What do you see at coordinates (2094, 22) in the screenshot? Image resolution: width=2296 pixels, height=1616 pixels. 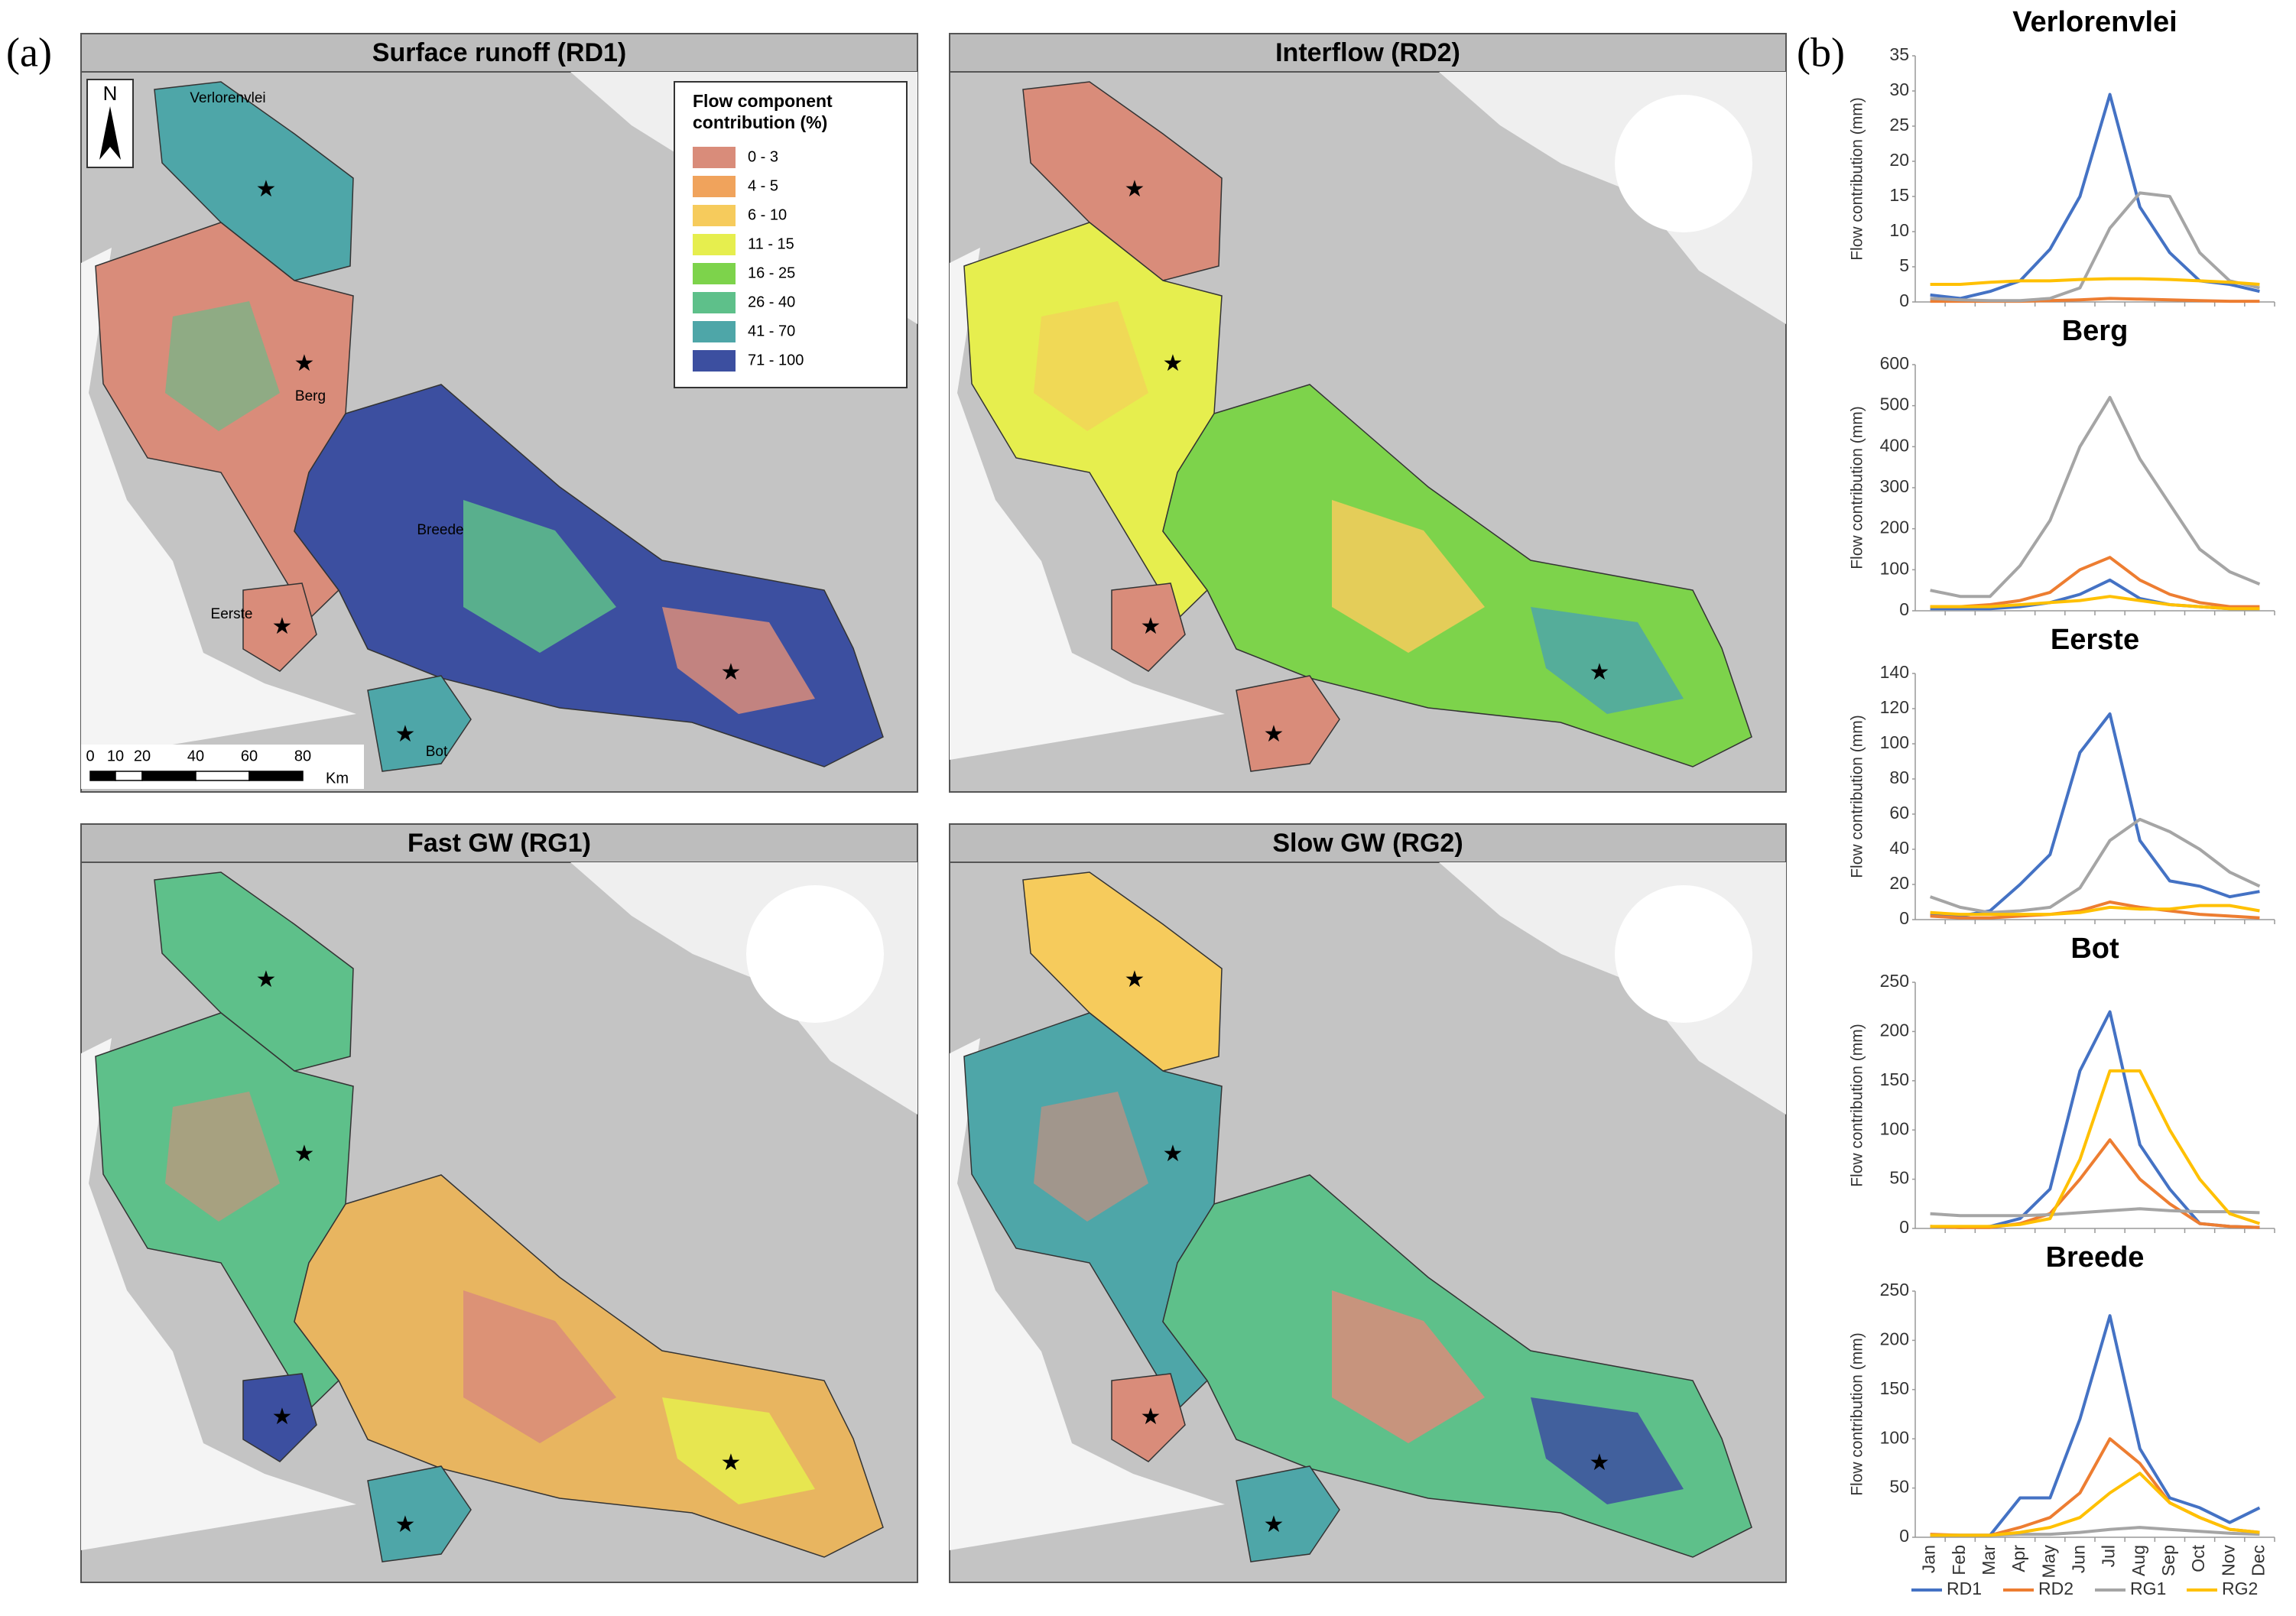 I see `chart-title: Verlorenvlei` at bounding box center [2094, 22].